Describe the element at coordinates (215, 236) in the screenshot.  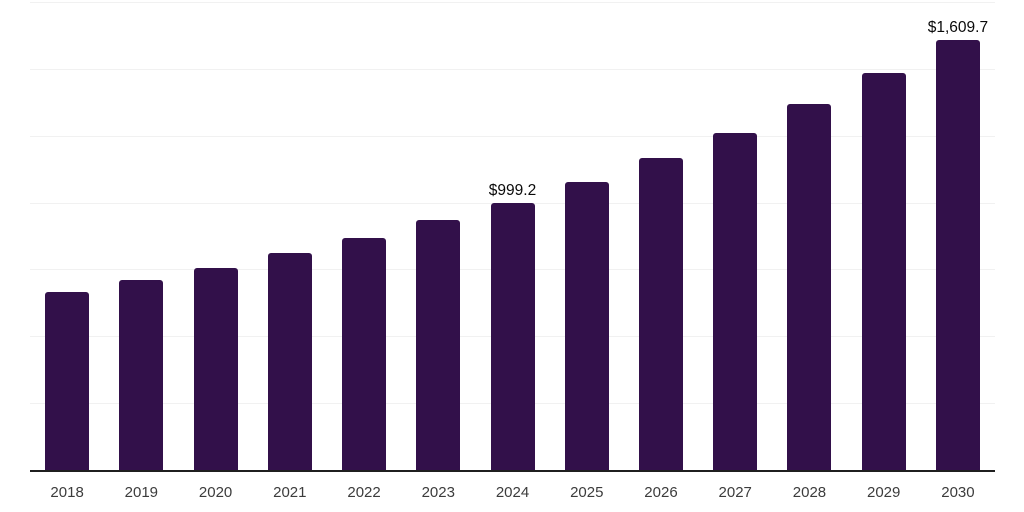
I see `bar-cell-2020` at that location.